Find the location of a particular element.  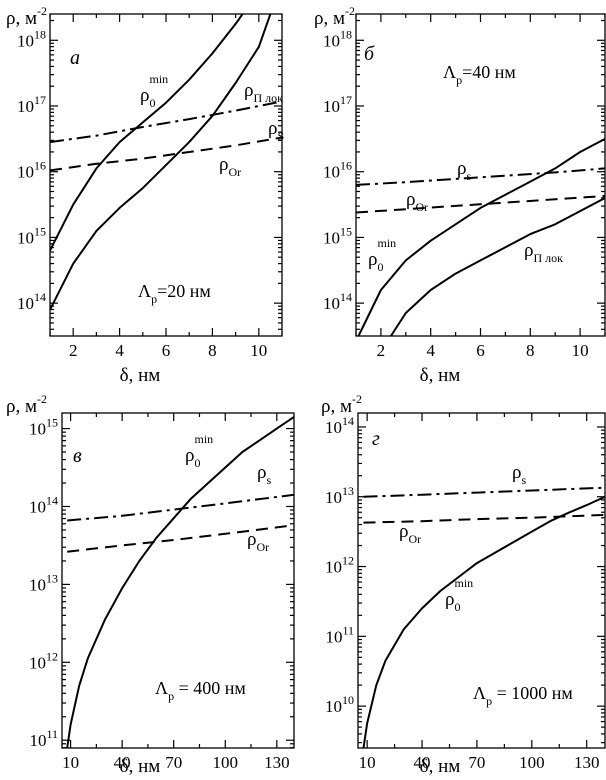

y-tick-label: 1010 is located at coordinates (339, 704).